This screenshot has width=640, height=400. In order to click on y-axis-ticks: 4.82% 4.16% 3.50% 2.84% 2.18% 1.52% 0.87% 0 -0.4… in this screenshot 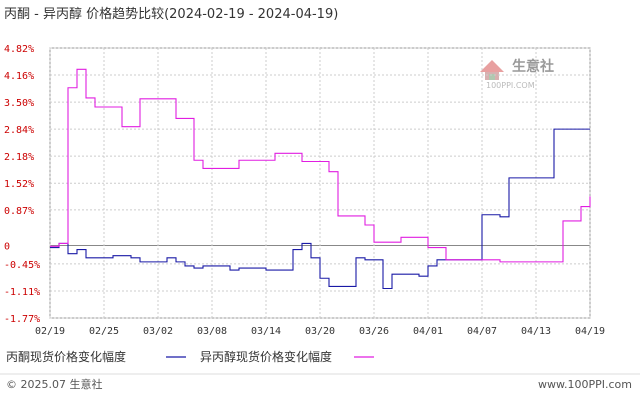, I will do `click(22, 184)`.